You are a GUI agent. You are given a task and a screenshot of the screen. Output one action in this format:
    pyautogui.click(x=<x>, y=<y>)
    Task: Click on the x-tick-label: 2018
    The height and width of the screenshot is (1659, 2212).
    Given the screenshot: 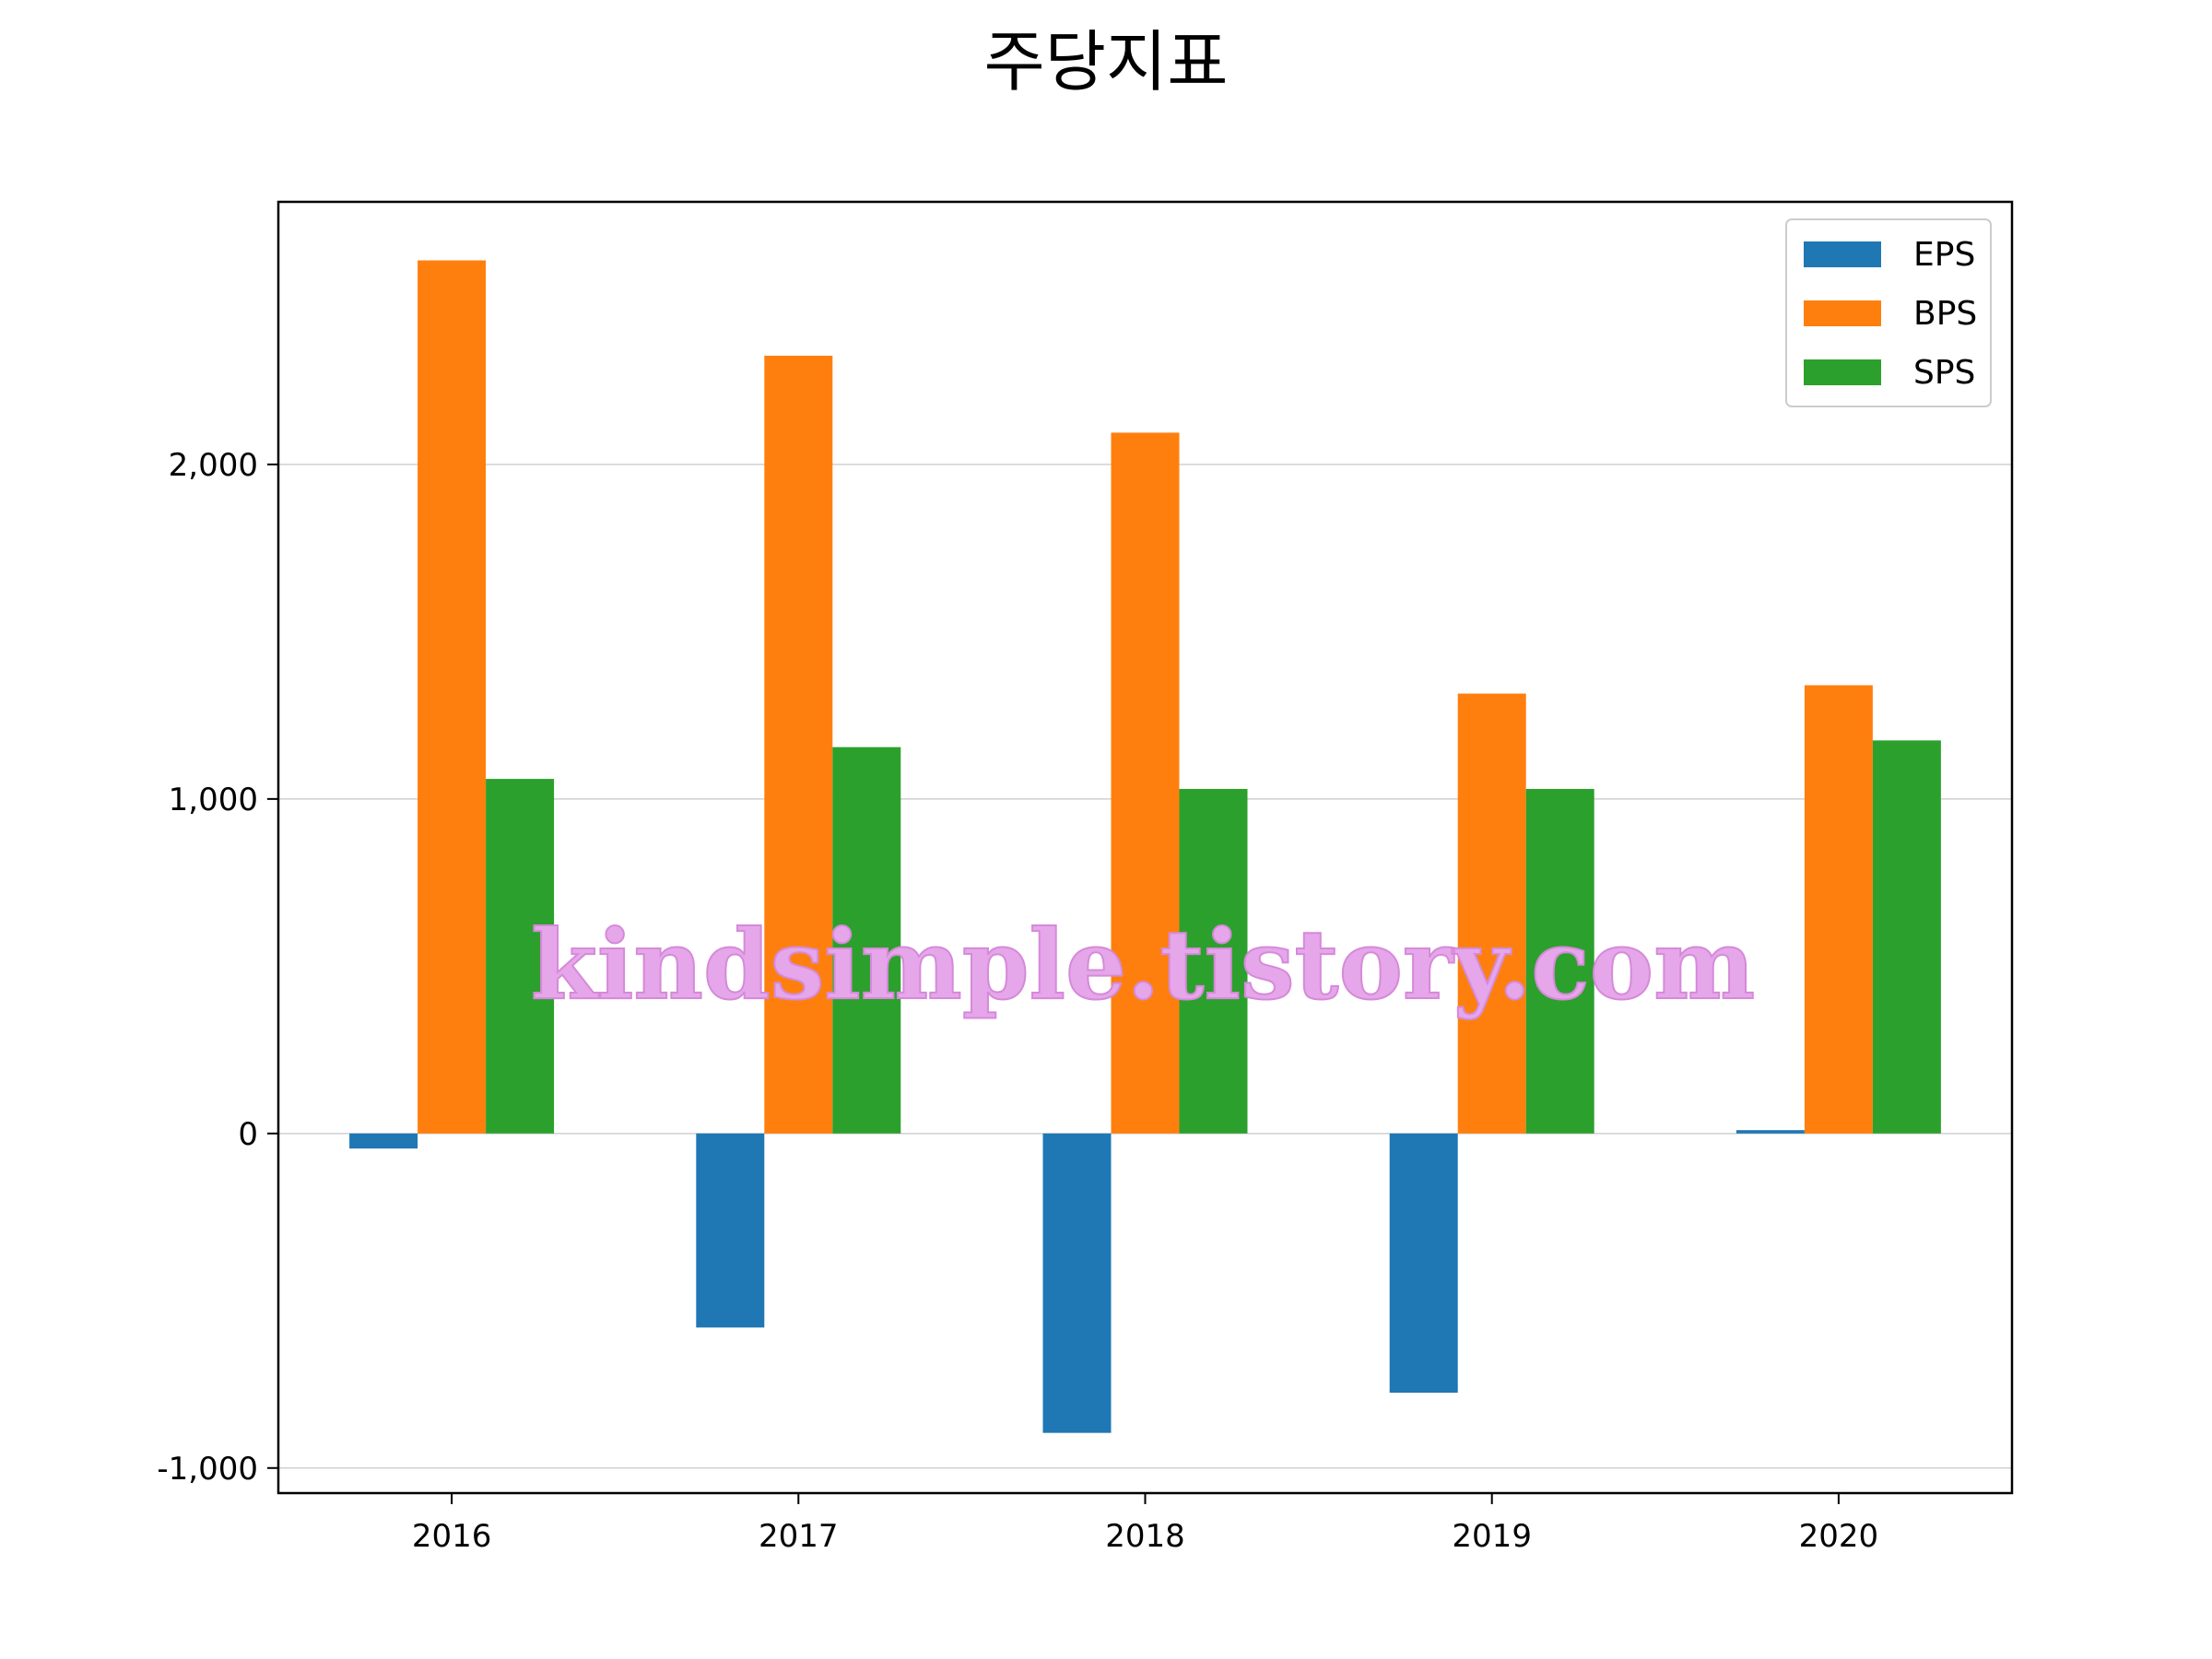 What is the action you would take?
    pyautogui.click(x=1145, y=1536)
    